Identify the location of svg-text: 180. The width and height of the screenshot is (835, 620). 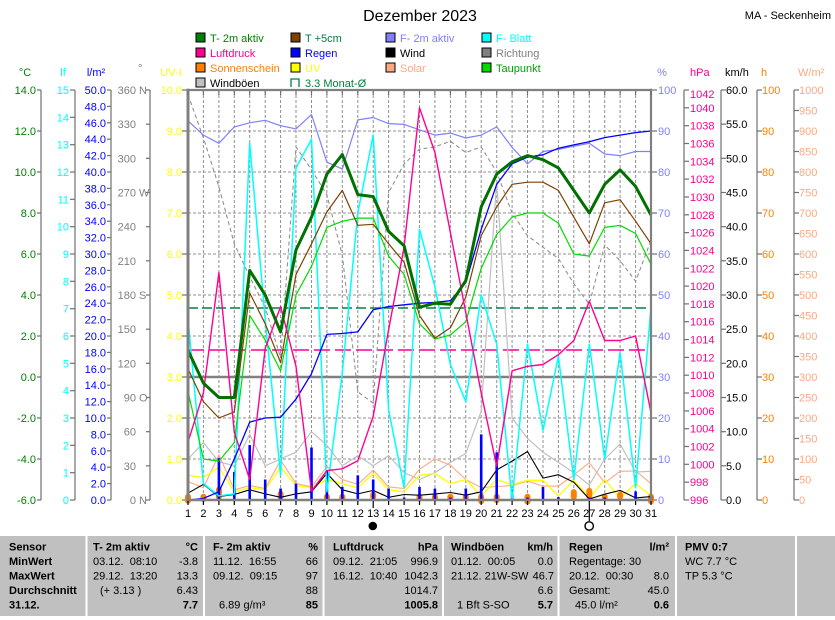
(127, 296).